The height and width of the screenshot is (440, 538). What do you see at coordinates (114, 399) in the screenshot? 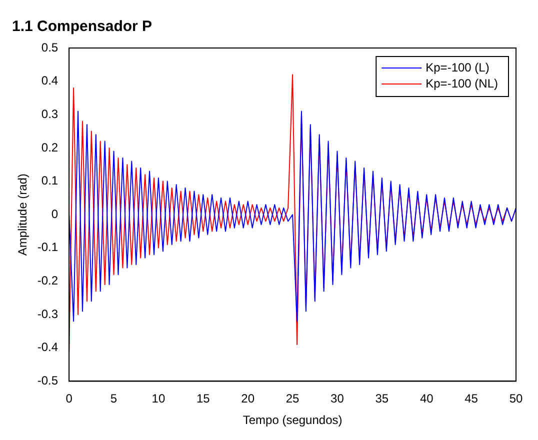
I see `x-tick-label: 5` at bounding box center [114, 399].